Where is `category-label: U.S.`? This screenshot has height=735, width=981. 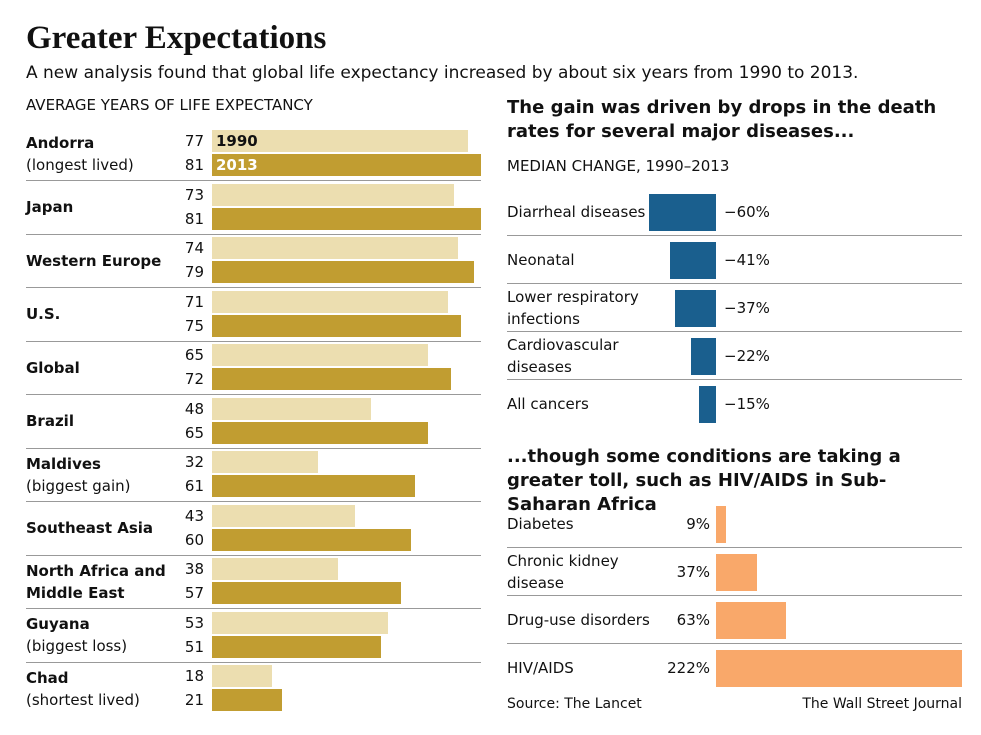
category-label: U.S. is located at coordinates (101, 315).